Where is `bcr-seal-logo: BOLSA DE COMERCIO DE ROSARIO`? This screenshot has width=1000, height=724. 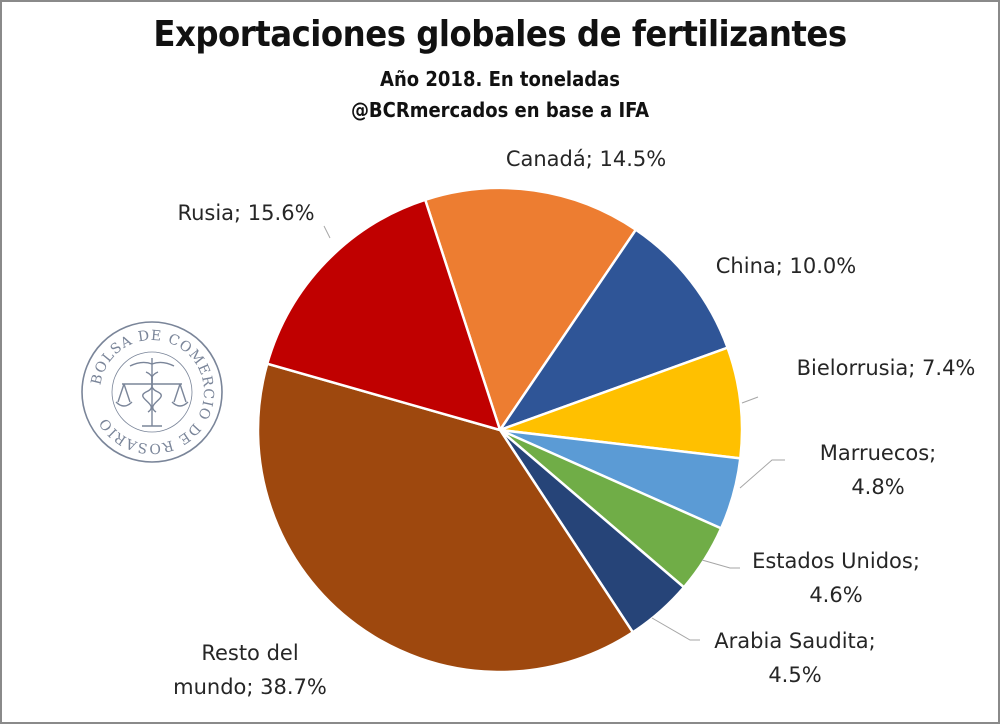 bcr-seal-logo: BOLSA DE COMERCIO DE ROSARIO is located at coordinates (152, 392).